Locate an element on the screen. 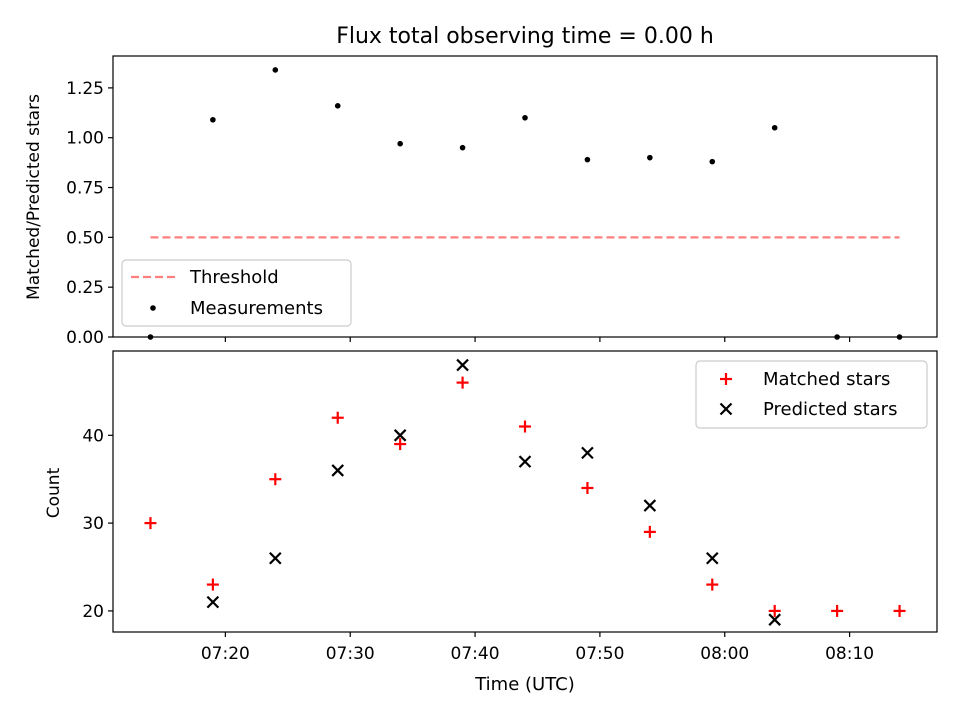 The width and height of the screenshot is (960, 720). bottom-legend-box is located at coordinates (811, 394).